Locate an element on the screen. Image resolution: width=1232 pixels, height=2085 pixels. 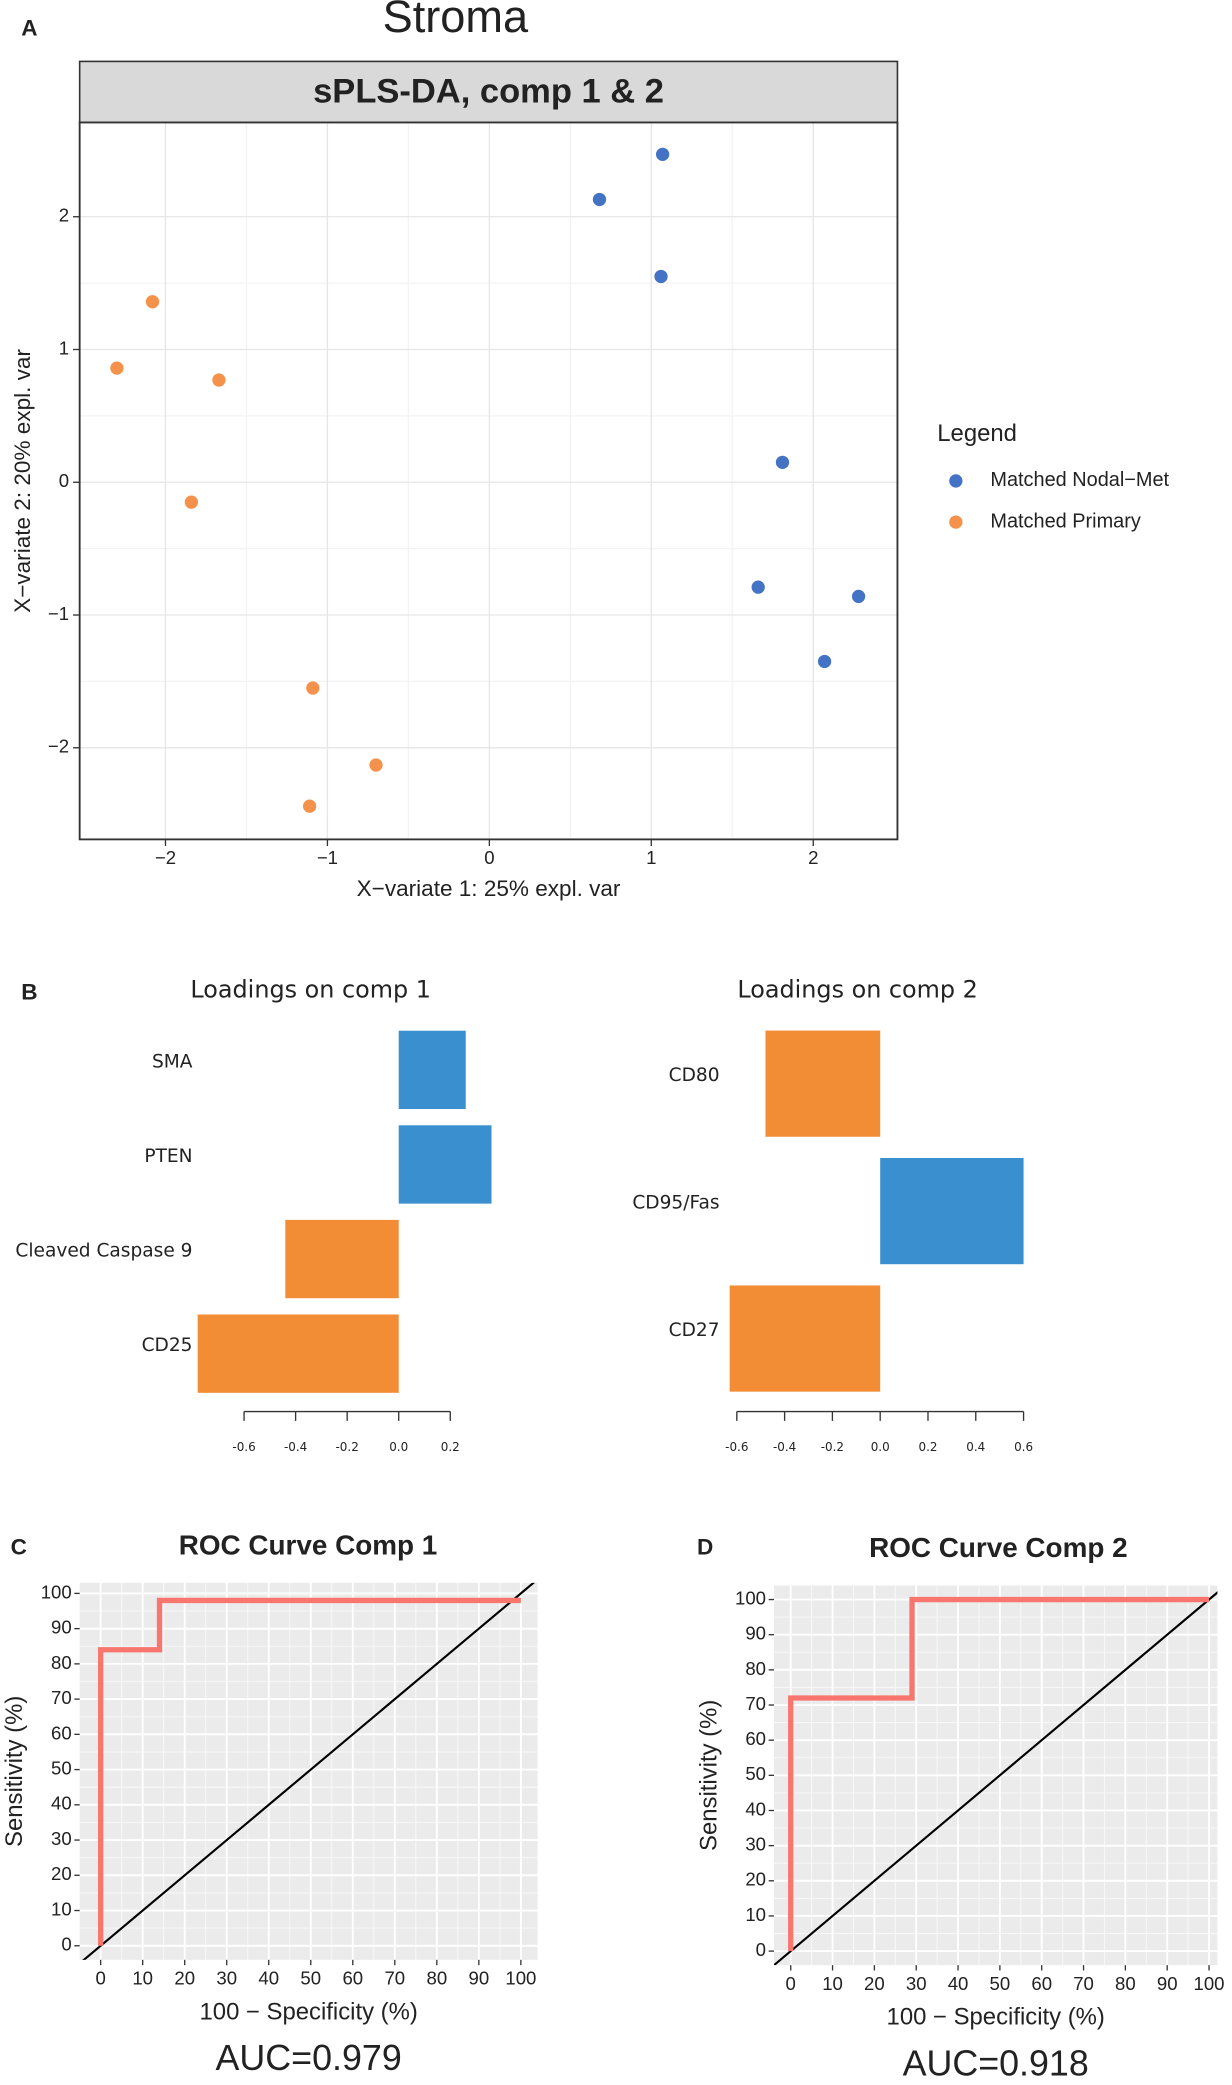
reference-diagonal is located at coordinates (309, 1771).